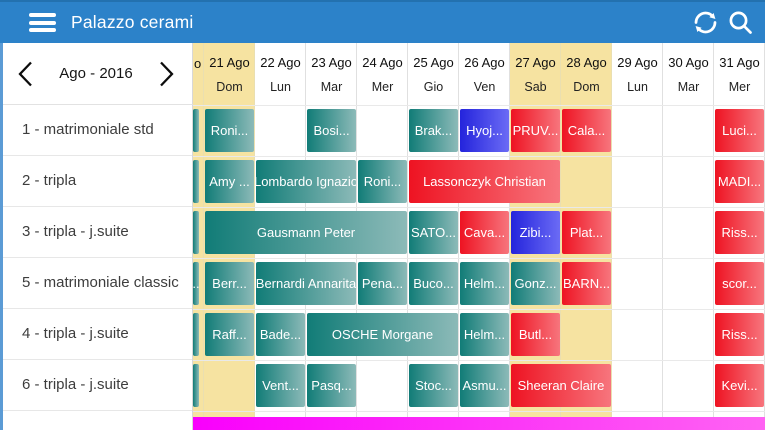  Describe the element at coordinates (196, 283) in the screenshot. I see `booking-block: ..` at that location.